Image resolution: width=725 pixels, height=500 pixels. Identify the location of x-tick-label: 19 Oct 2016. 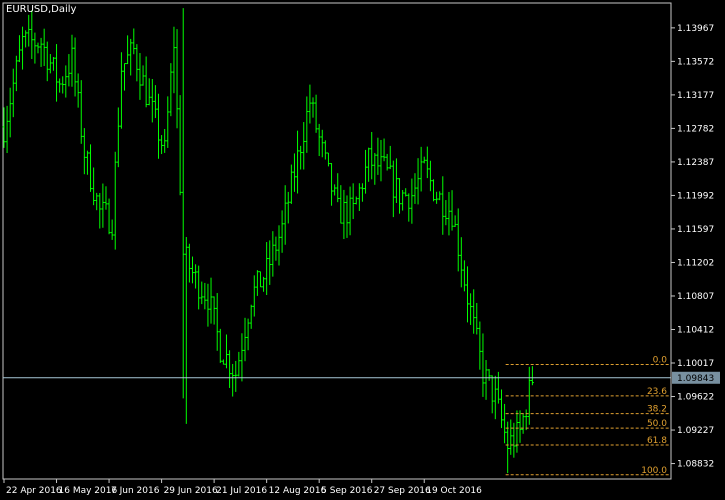
(454, 491).